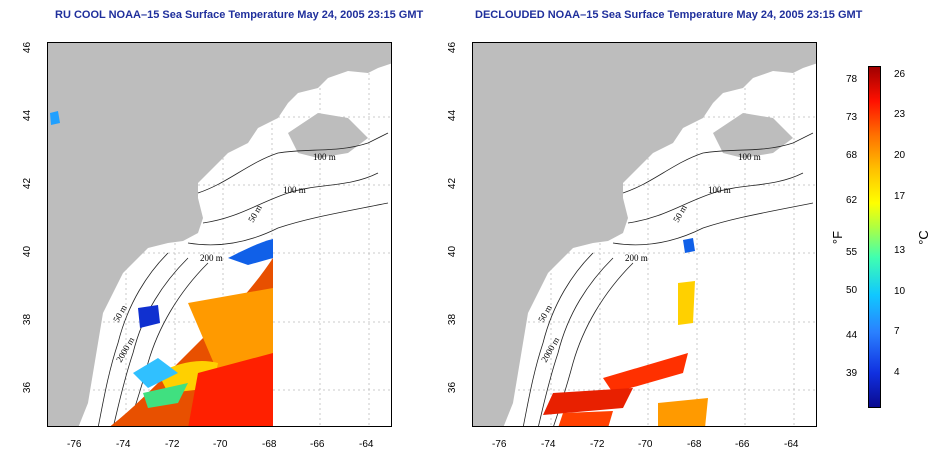 This screenshot has height=475, width=950. Describe the element at coordinates (749, 157) in the screenshot. I see `contour-label-100m-a-right: 100 m` at that location.